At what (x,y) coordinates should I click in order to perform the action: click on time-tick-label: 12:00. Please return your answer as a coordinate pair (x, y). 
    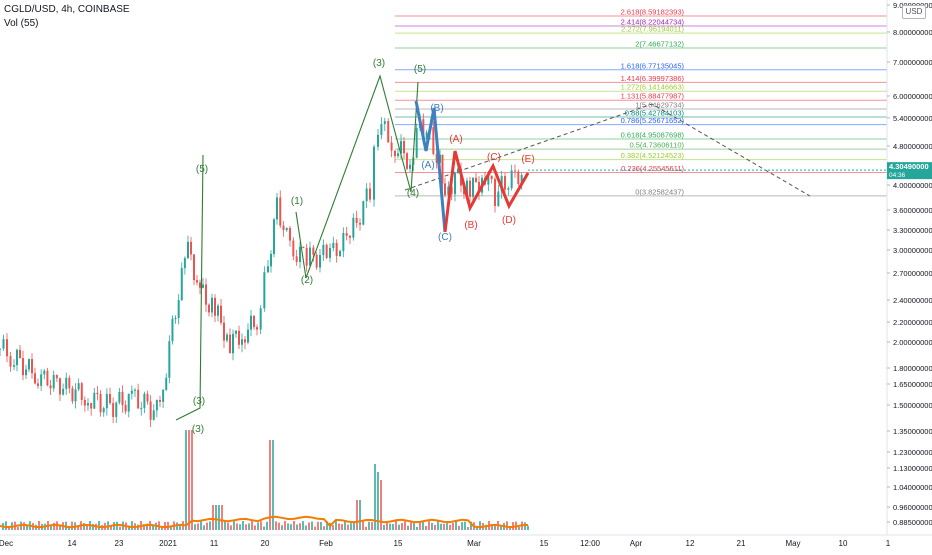
    Looking at the image, I should click on (590, 543).